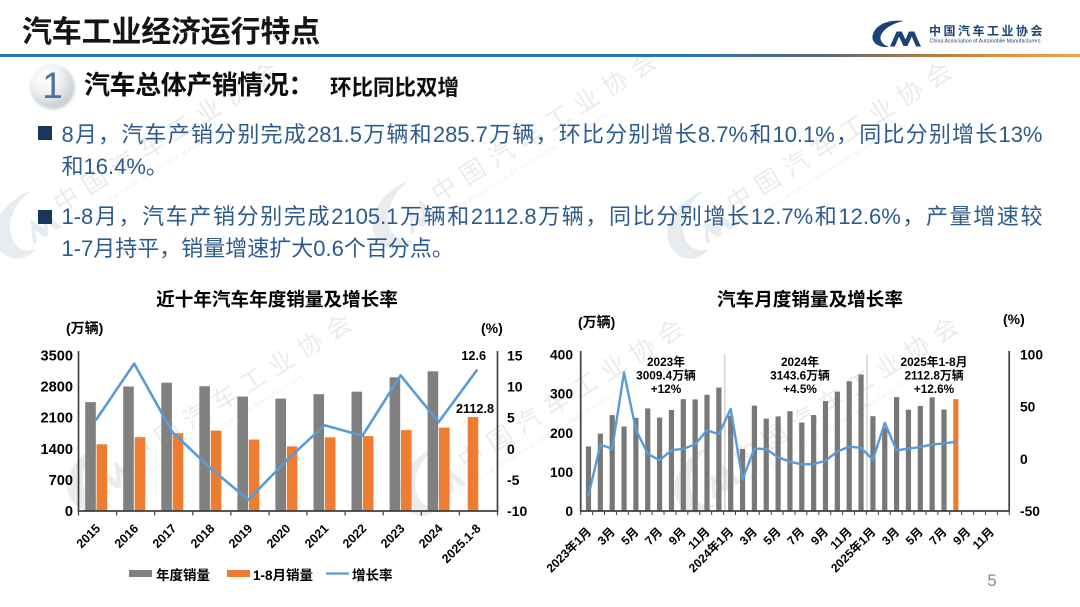 This screenshot has height=607, width=1080. What do you see at coordinates (800, 362) in the screenshot?
I see `svg-text: 2024年` at bounding box center [800, 362].